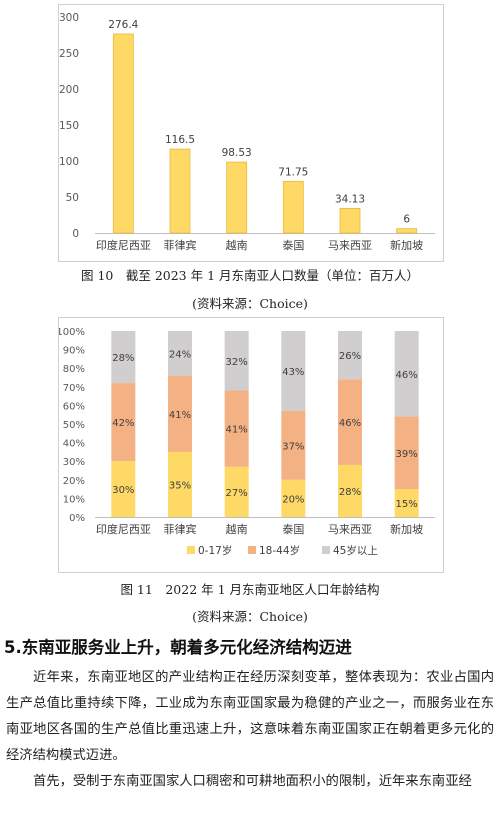 The height and width of the screenshot is (813, 500). I want to click on y-tick-label: 50%, so click(74, 425).